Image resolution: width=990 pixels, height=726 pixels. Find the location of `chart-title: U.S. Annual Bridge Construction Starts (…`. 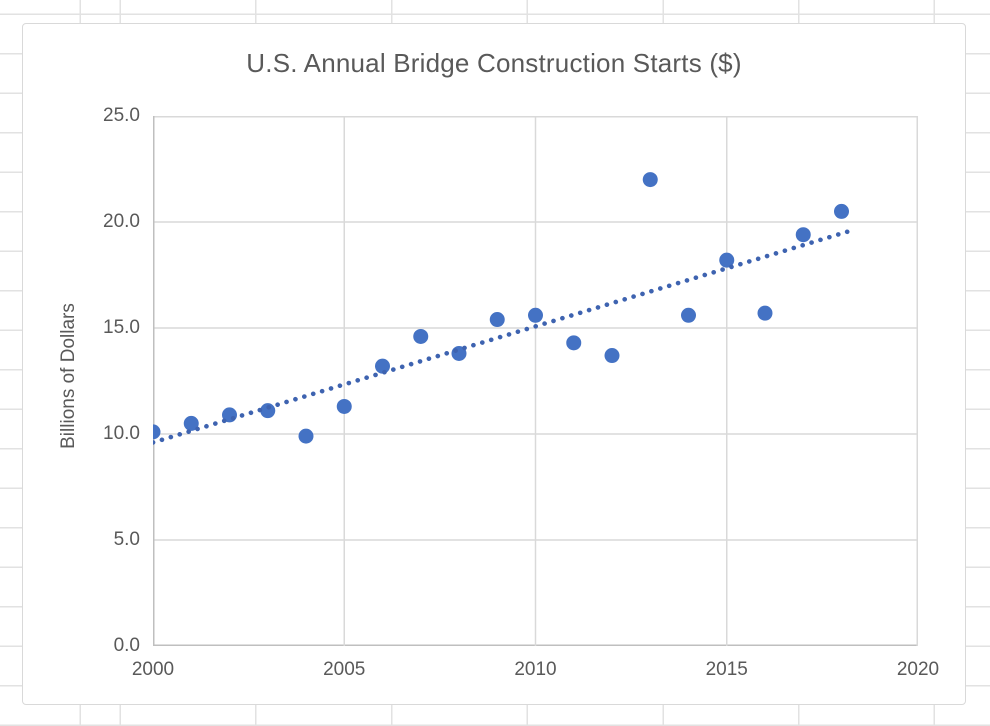

chart-title: U.S. Annual Bridge Construction Starts (… is located at coordinates (494, 63).